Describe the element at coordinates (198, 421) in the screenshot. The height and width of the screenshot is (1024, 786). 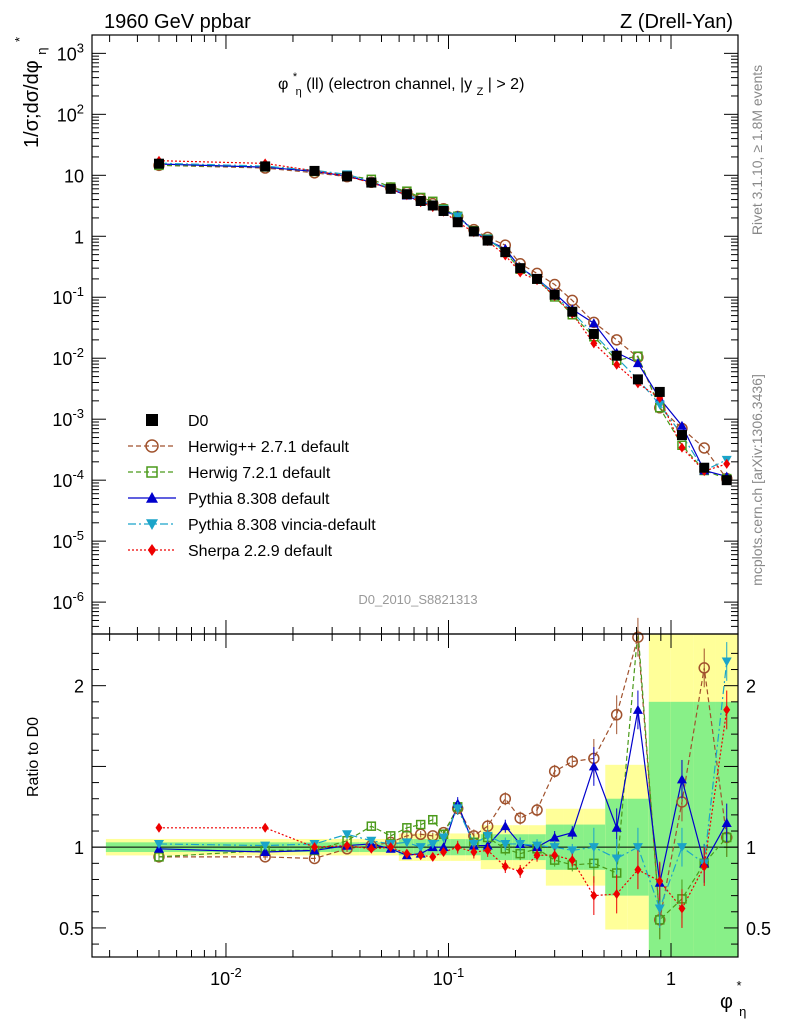
I see `legend-label-data: D0` at that location.